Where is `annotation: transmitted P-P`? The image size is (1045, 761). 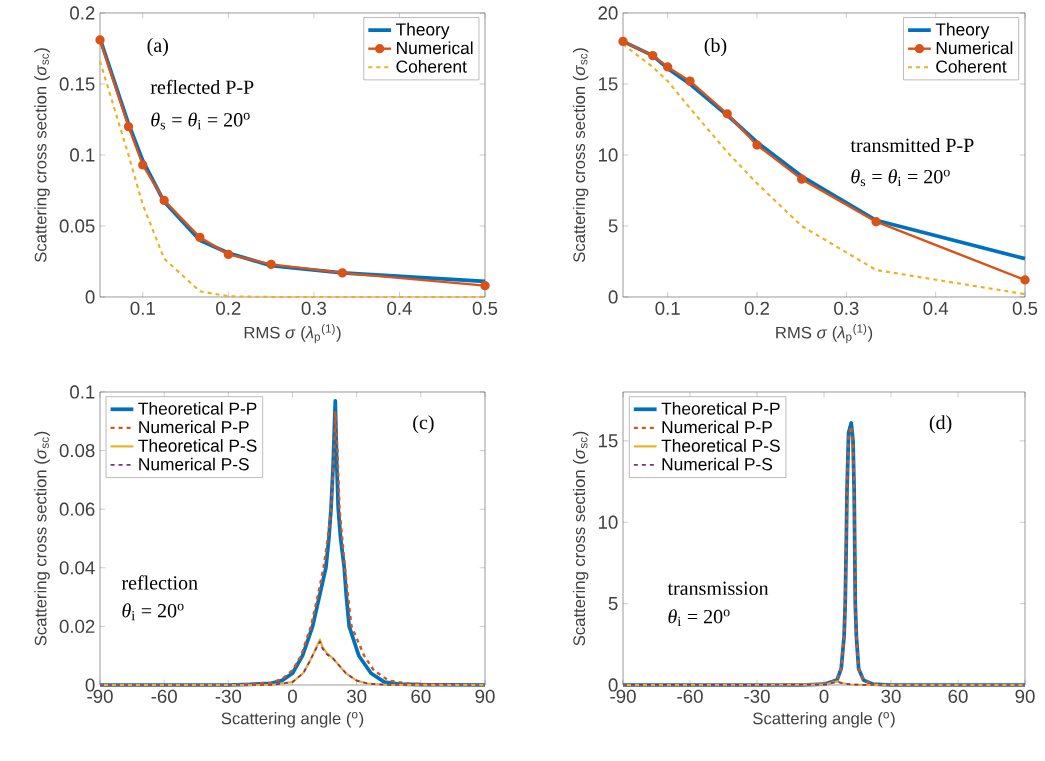 annotation: transmitted P-P is located at coordinates (912, 145).